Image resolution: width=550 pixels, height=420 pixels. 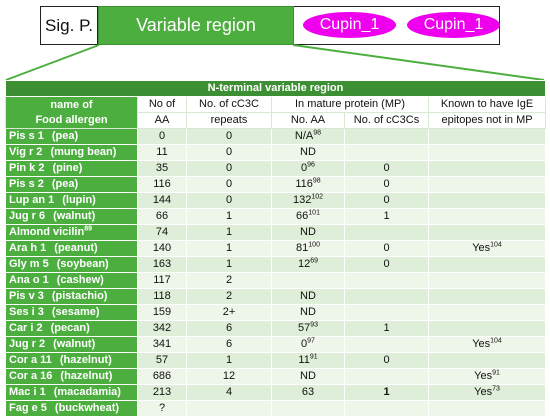 What do you see at coordinates (87, 392) in the screenshot?
I see `allergen-source: (macadamia)` at bounding box center [87, 392].